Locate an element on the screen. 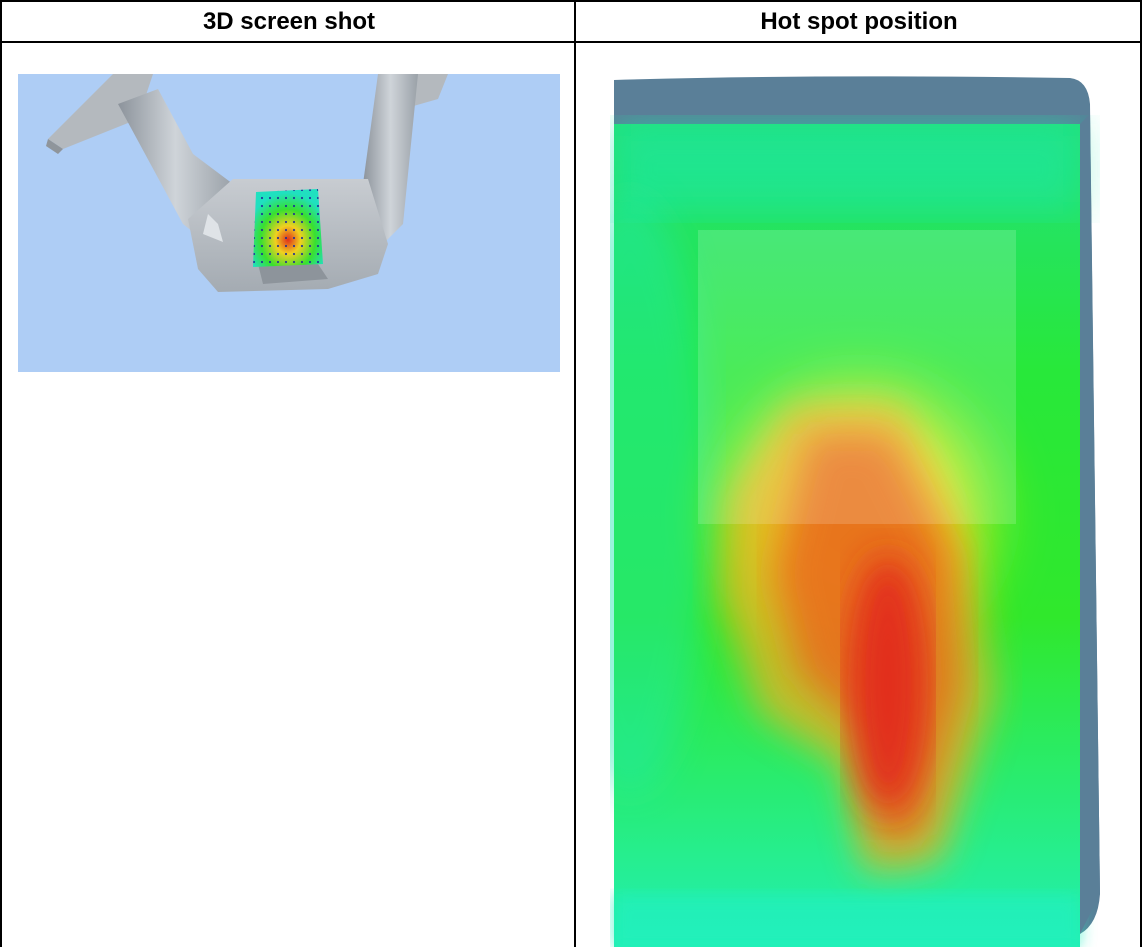  table-header-row: 3D screen shot Hot spot position is located at coordinates (571, 22).